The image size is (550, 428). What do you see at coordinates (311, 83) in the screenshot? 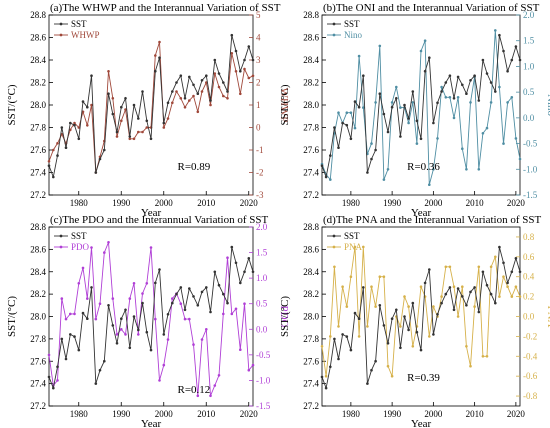
I see `y-tick-label: 28.2` at bounding box center [311, 83].